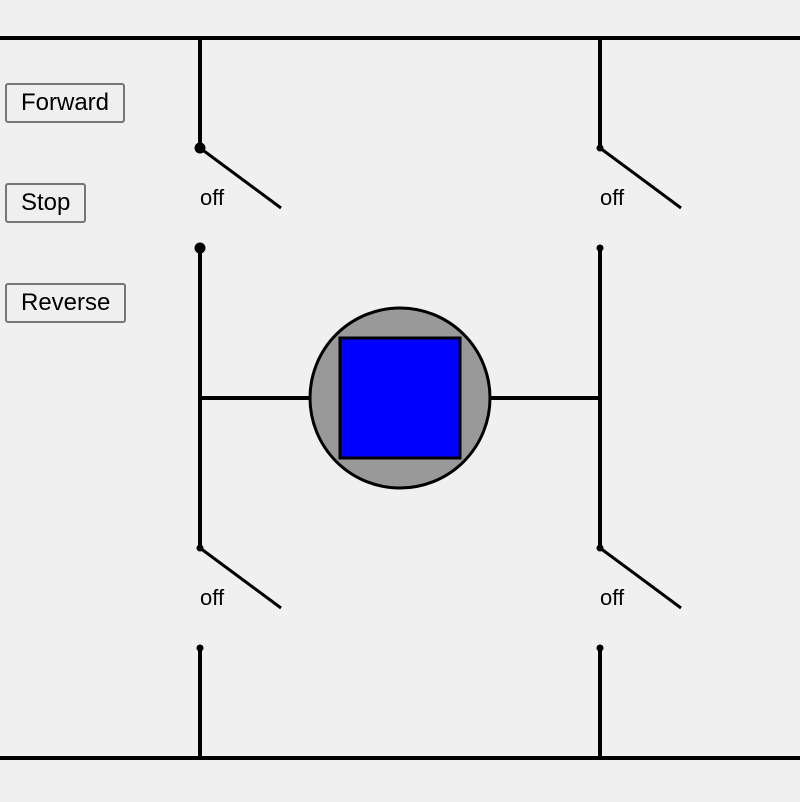 The width and height of the screenshot is (800, 802). I want to click on motor-rotor, so click(400, 398).